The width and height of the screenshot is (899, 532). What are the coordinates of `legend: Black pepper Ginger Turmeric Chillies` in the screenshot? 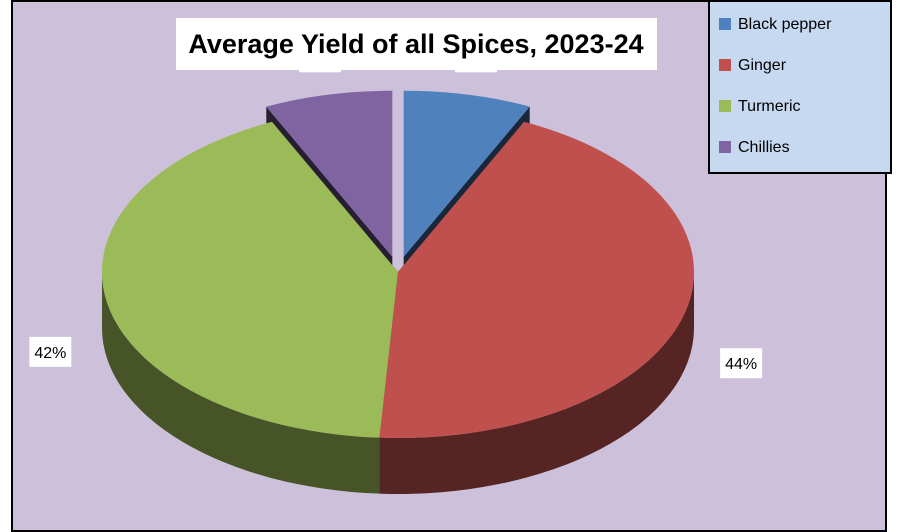 It's located at (775, 86).